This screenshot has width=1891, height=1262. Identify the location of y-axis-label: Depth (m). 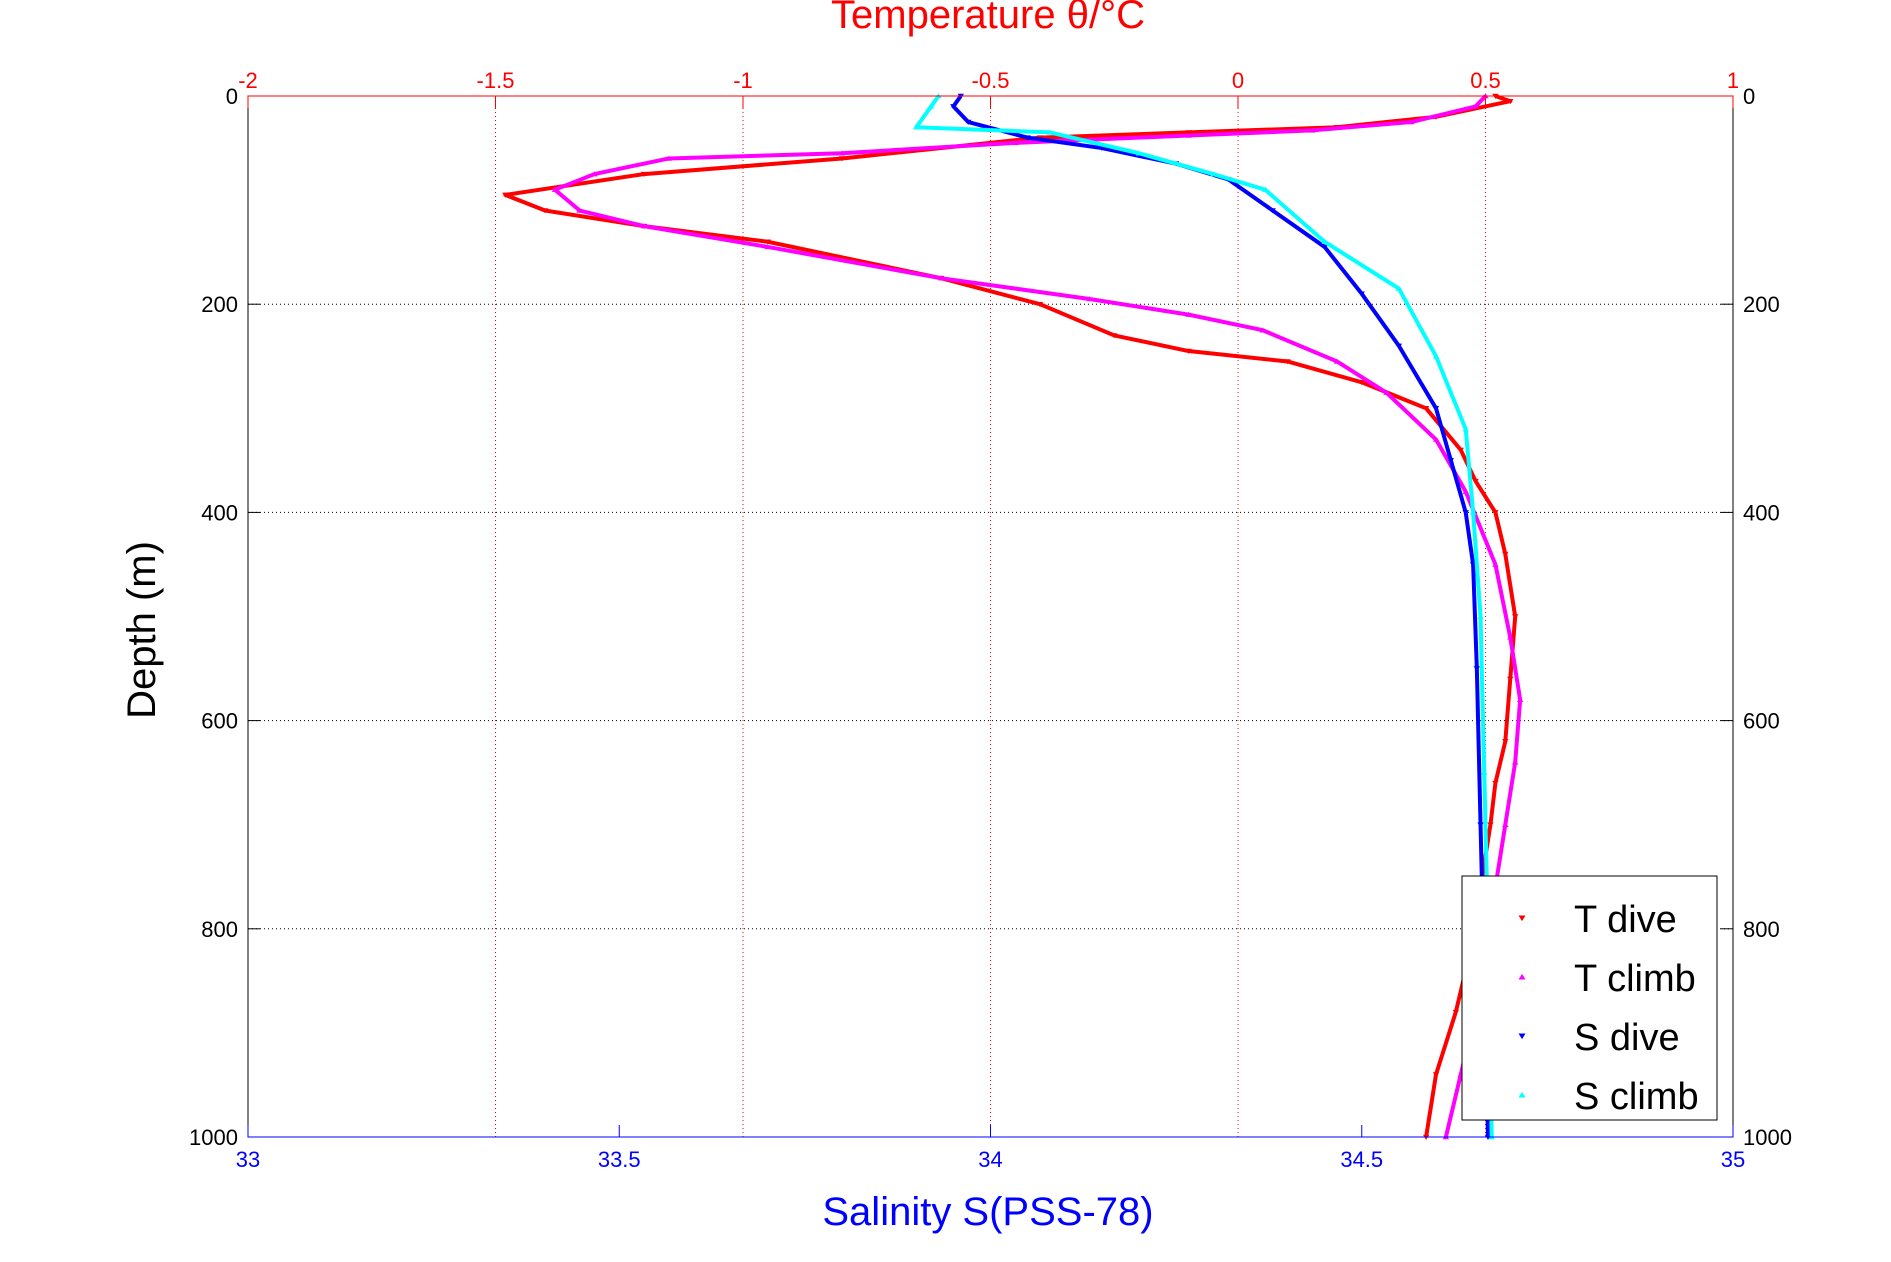
(142, 630).